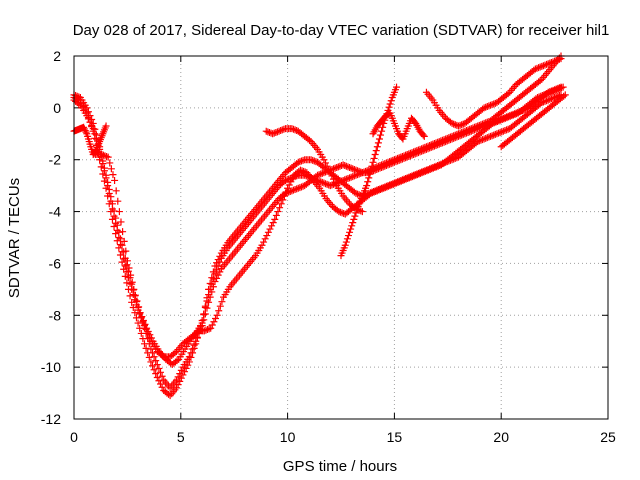  What do you see at coordinates (501, 437) in the screenshot?
I see `x-tick-label: 20` at bounding box center [501, 437].